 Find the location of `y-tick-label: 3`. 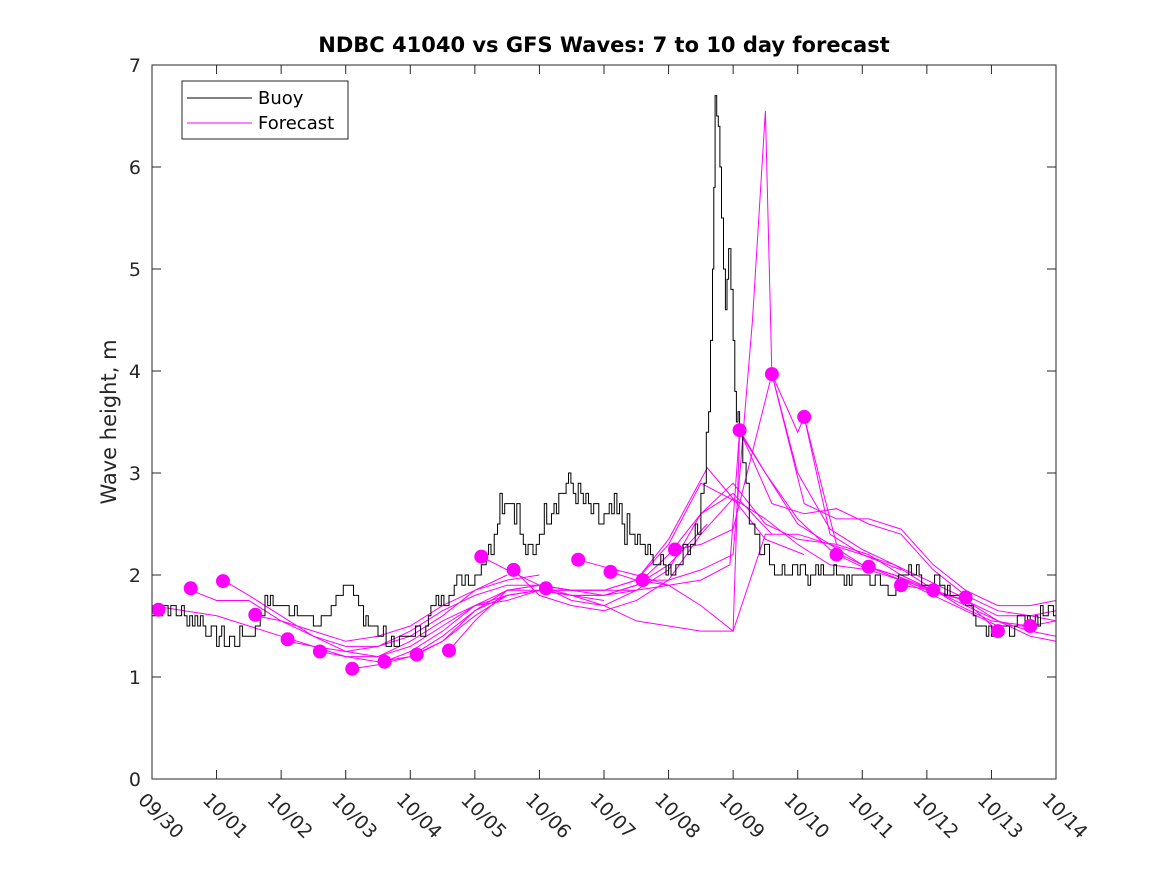

y-tick-label: 3 is located at coordinates (135, 474).